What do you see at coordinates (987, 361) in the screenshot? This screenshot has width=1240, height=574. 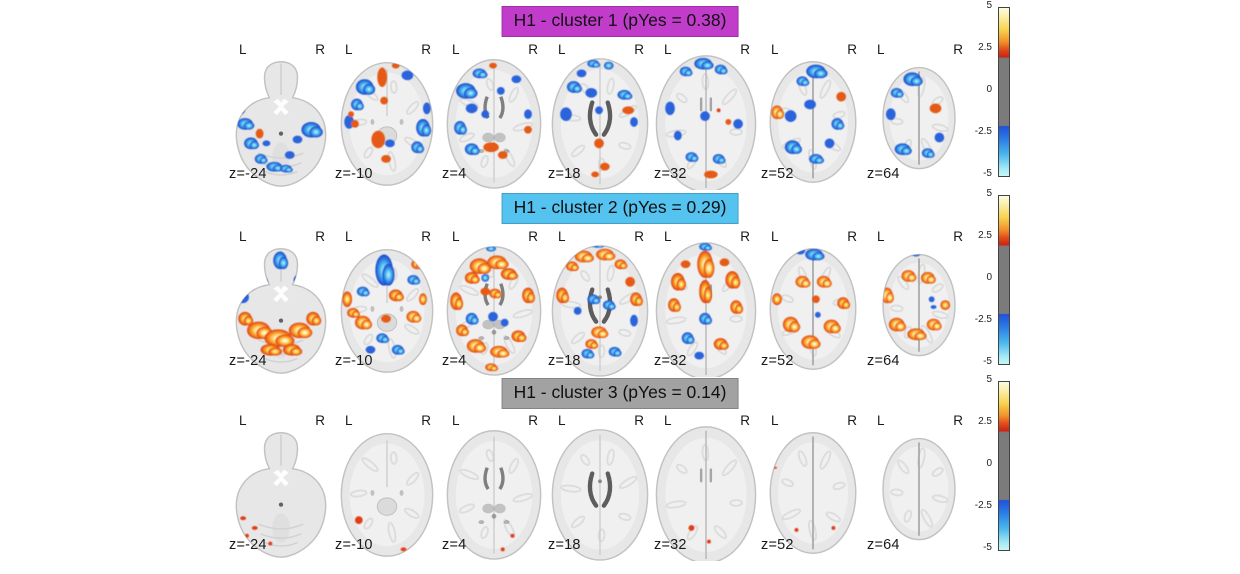 I see `colorbar-tick-label: -5` at bounding box center [987, 361].